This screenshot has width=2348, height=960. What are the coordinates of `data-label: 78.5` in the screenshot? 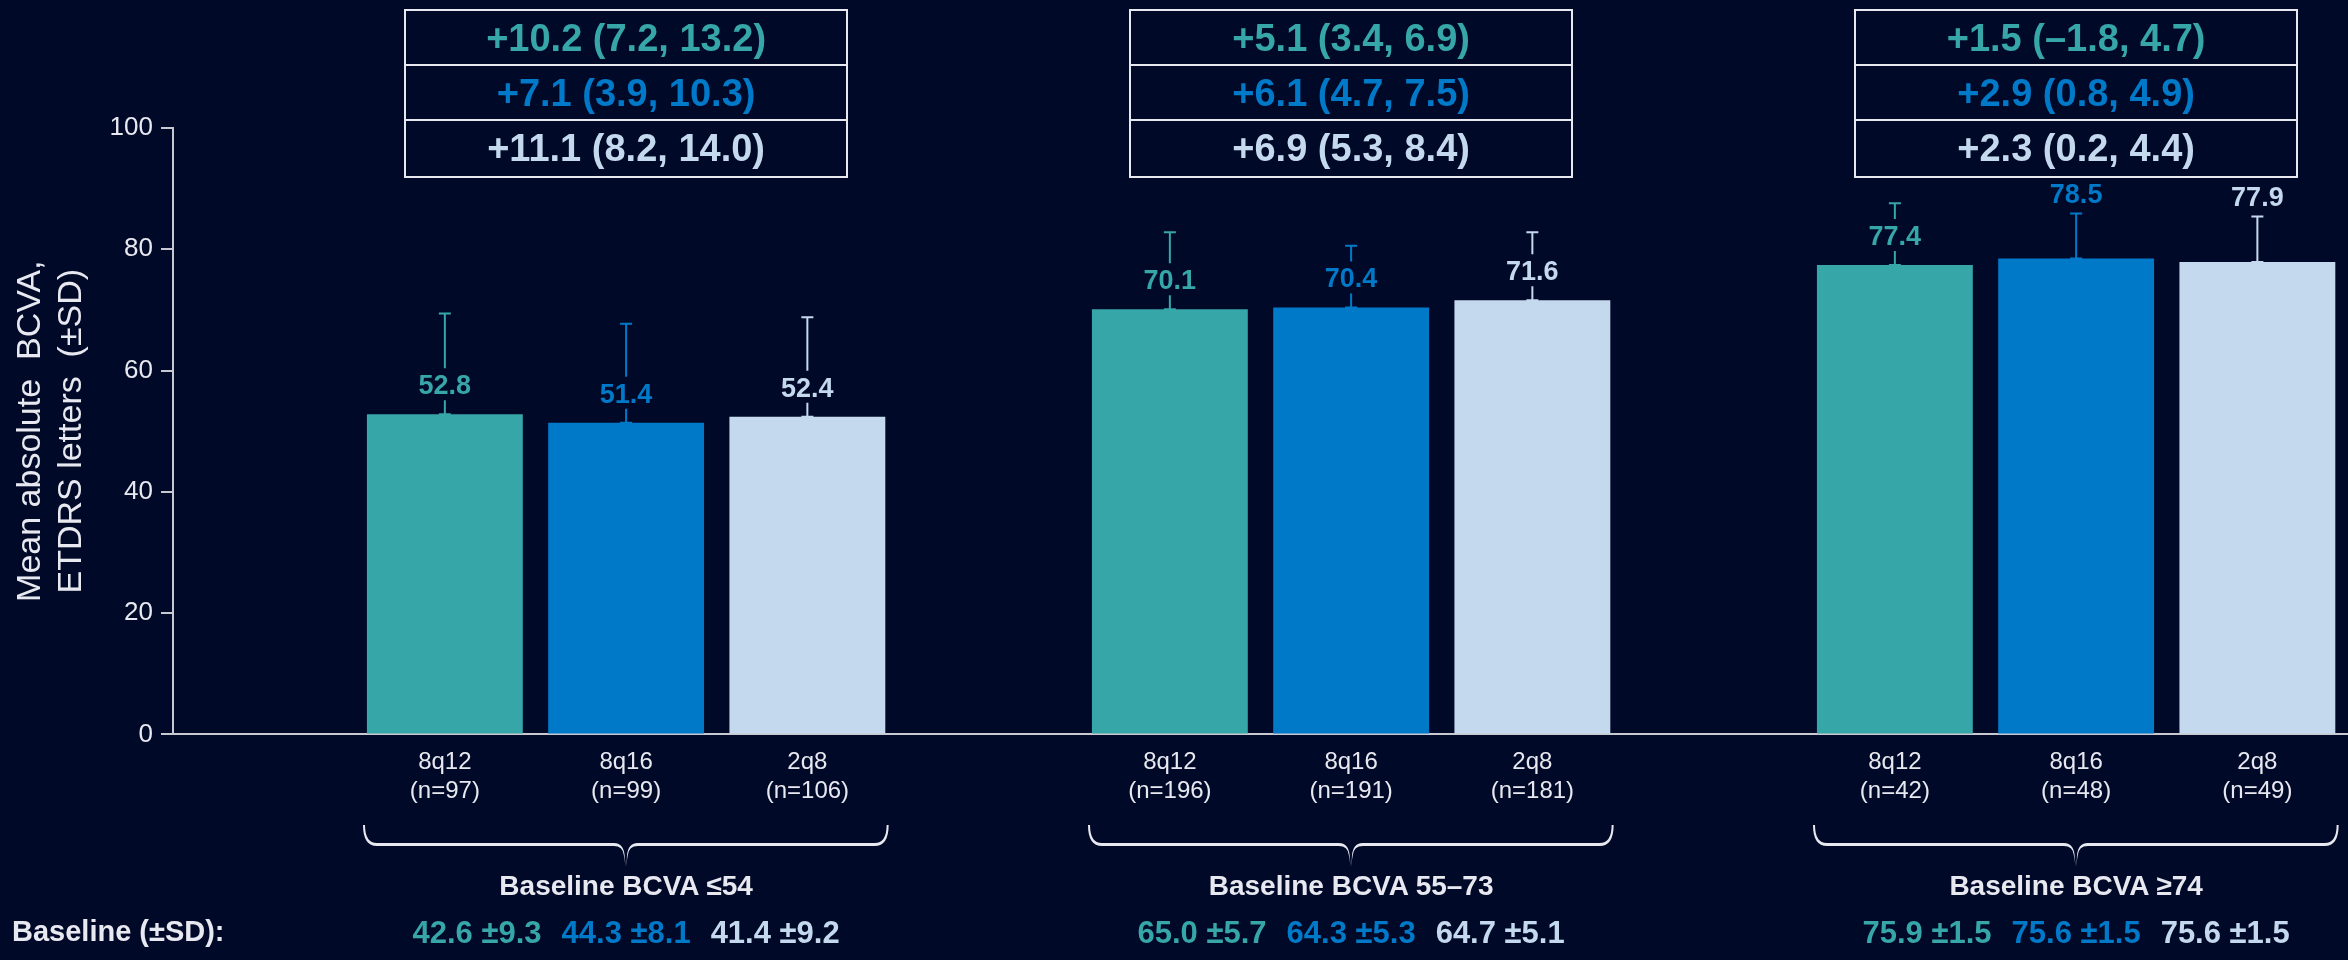 It's located at (2076, 194).